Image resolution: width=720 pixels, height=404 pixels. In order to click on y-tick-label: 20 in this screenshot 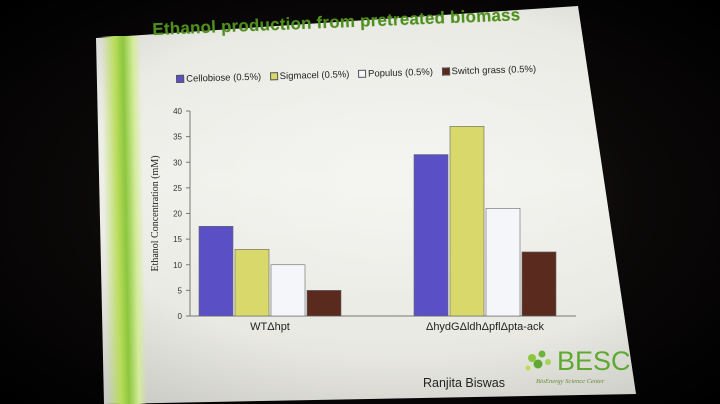, I will do `click(177, 214)`.